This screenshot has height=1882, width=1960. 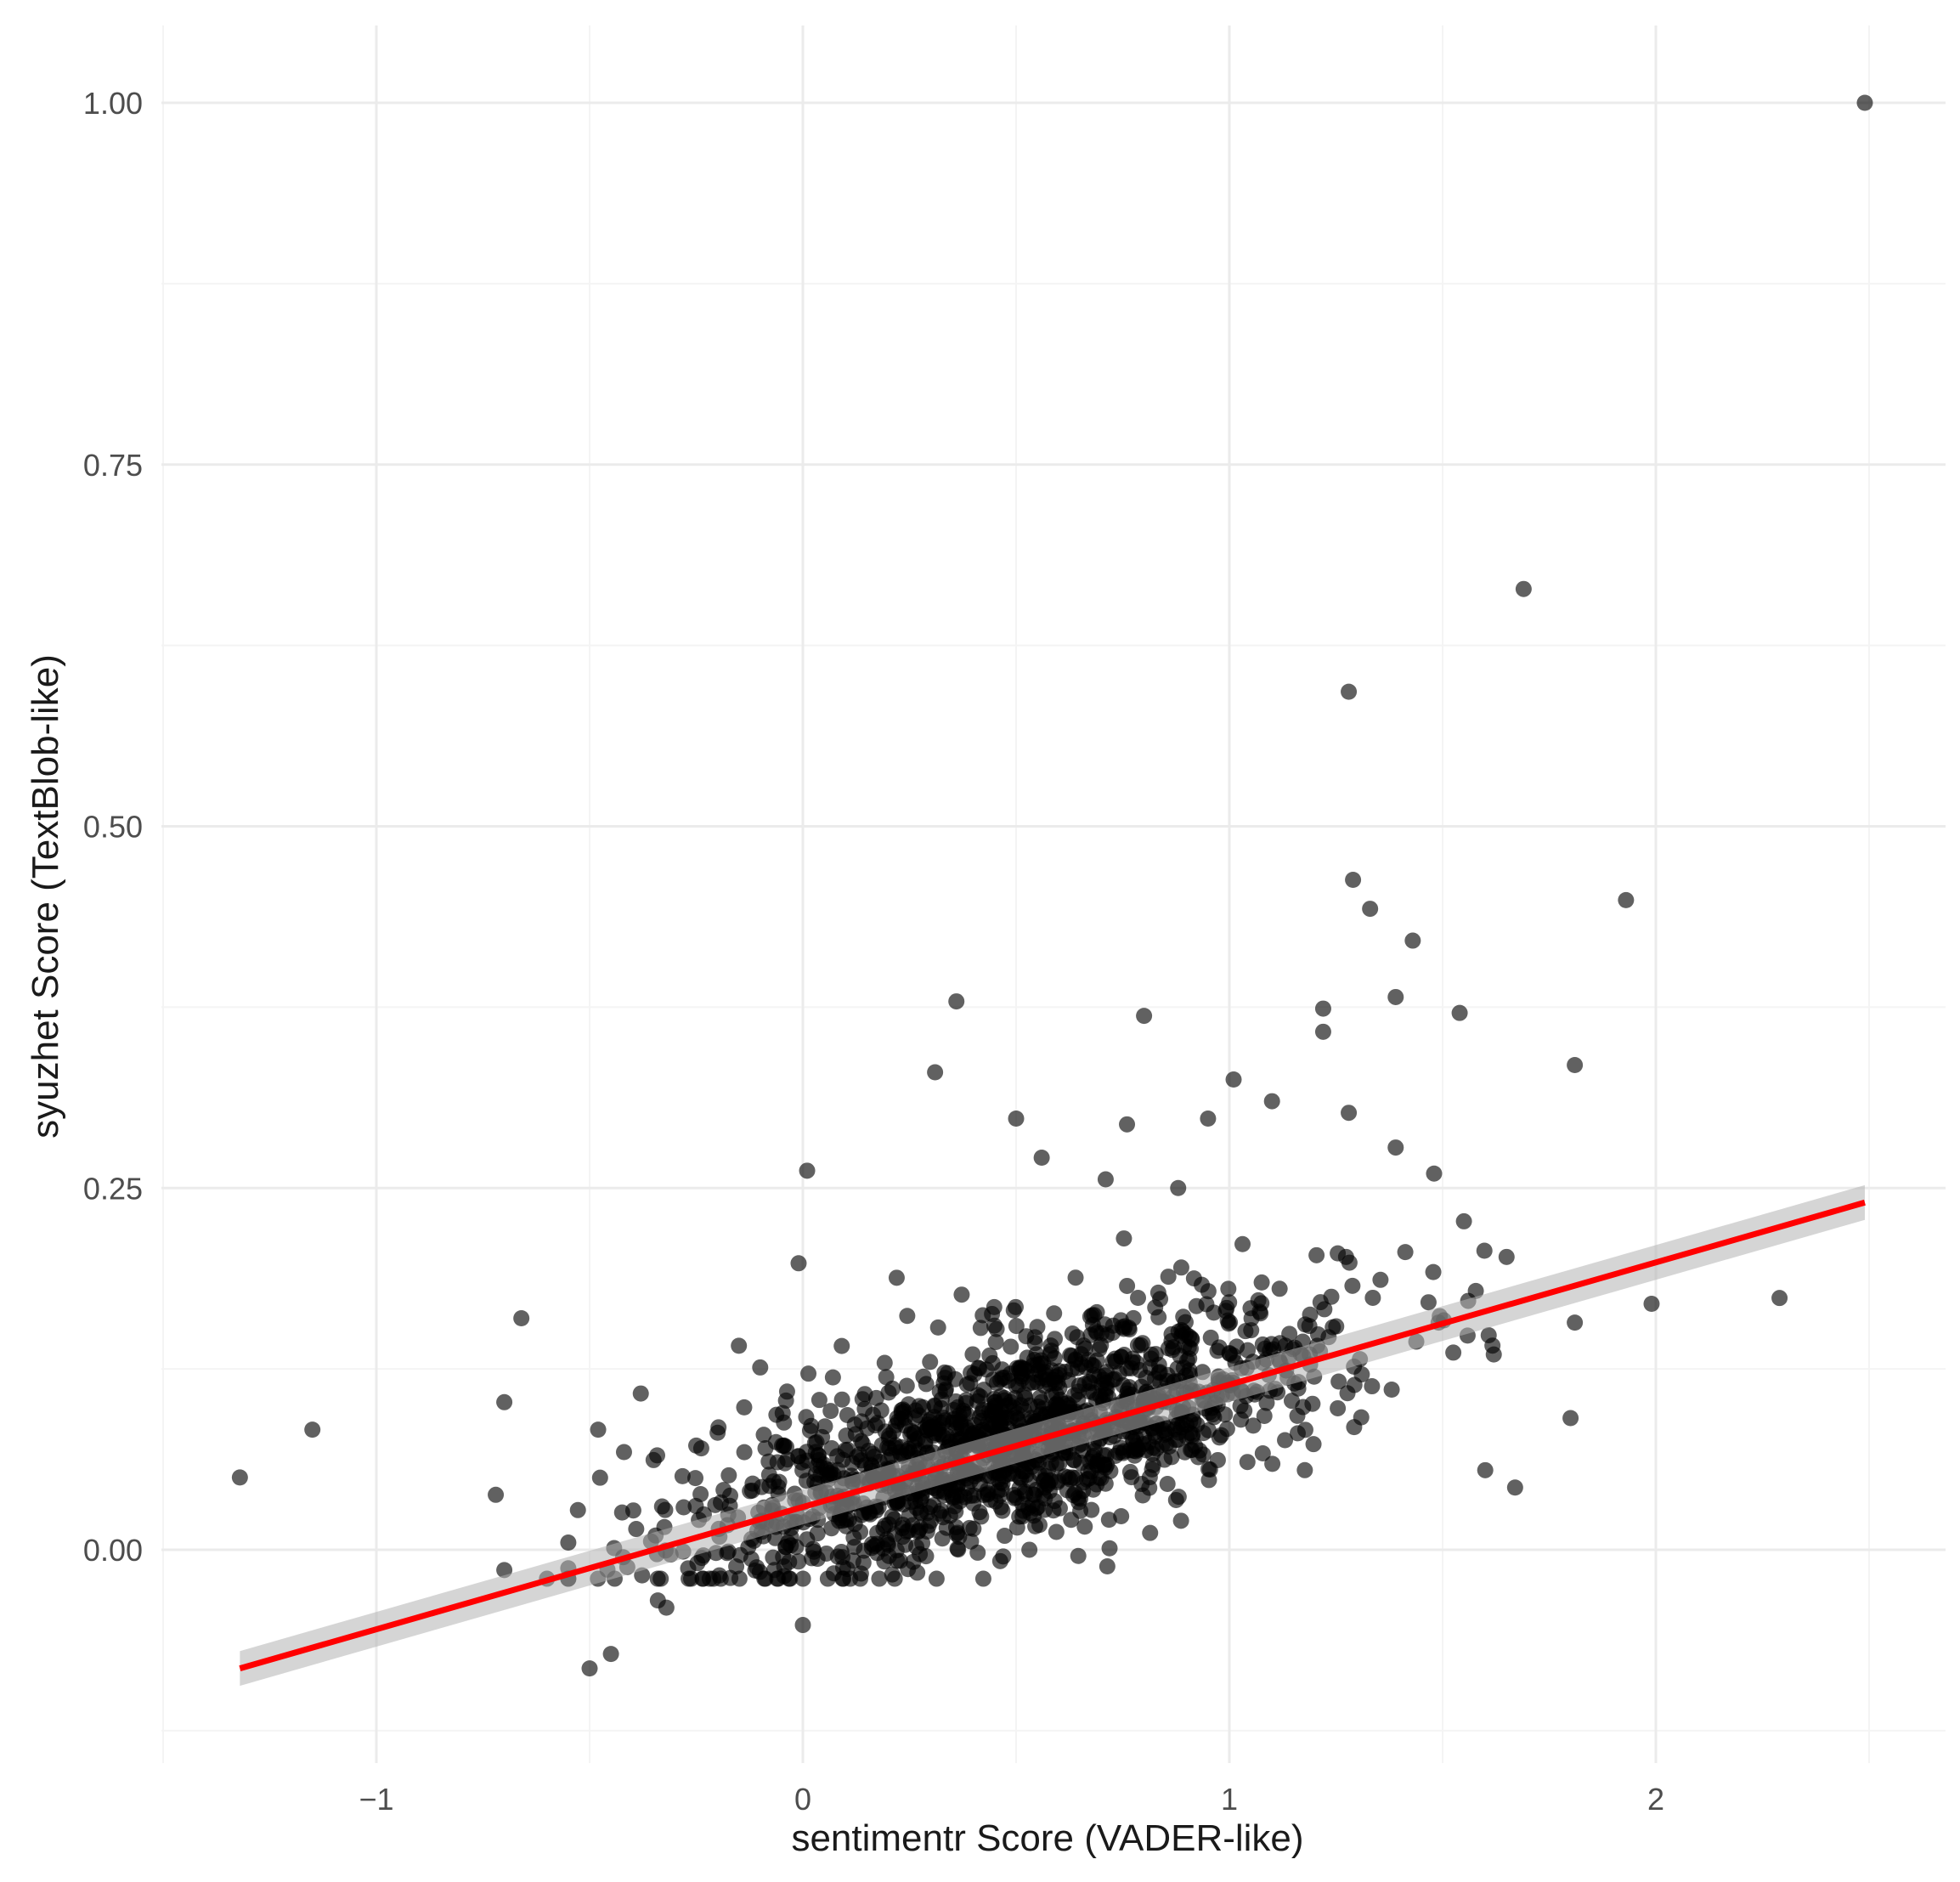 I want to click on y-tick-label: 0.25, so click(x=113, y=1188).